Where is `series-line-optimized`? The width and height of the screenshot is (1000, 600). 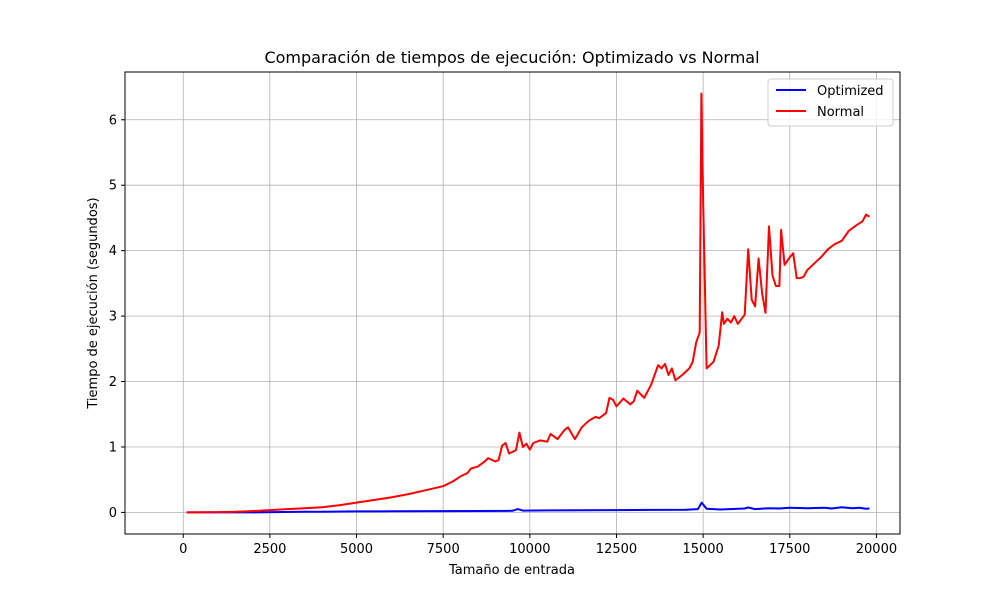 series-line-optimized is located at coordinates (528, 507).